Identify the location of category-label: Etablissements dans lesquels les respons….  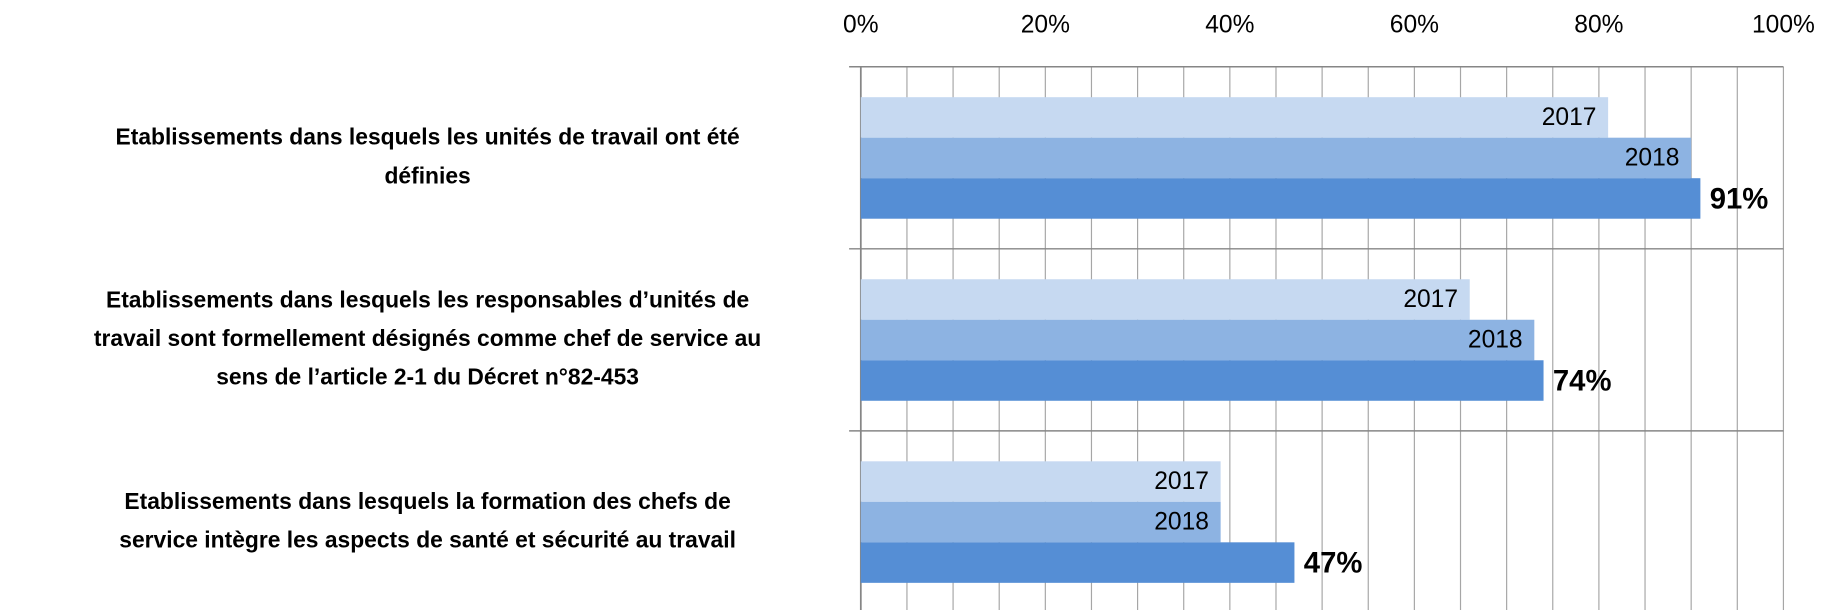
(427, 299).